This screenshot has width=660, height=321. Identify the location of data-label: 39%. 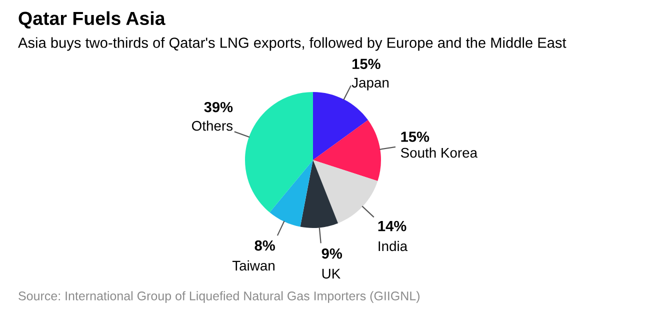
(218, 107).